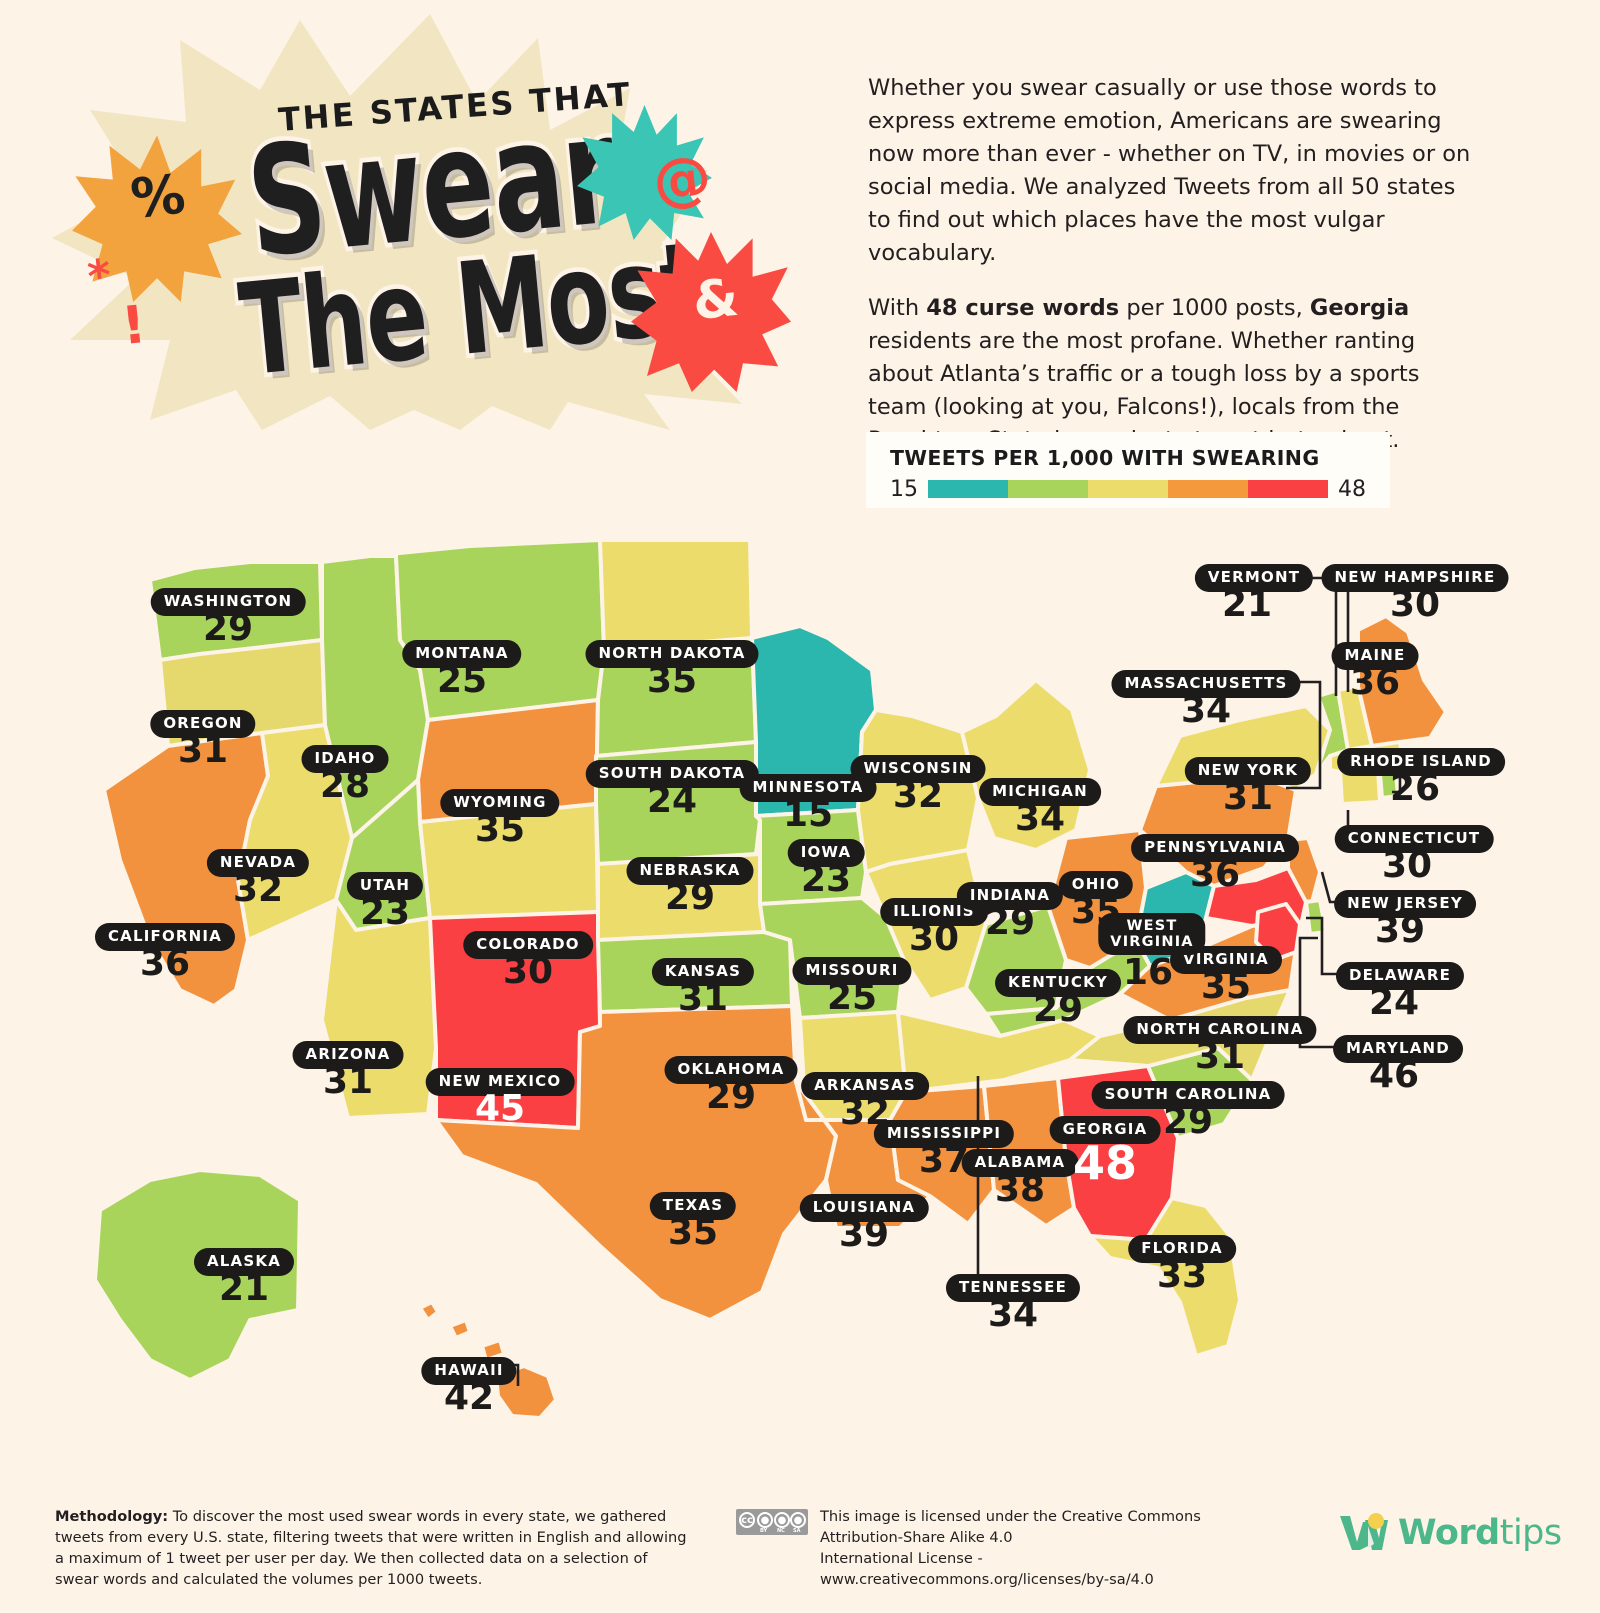  Describe the element at coordinates (1364, 1531) in the screenshot. I see `wordtips-w-icon` at that location.